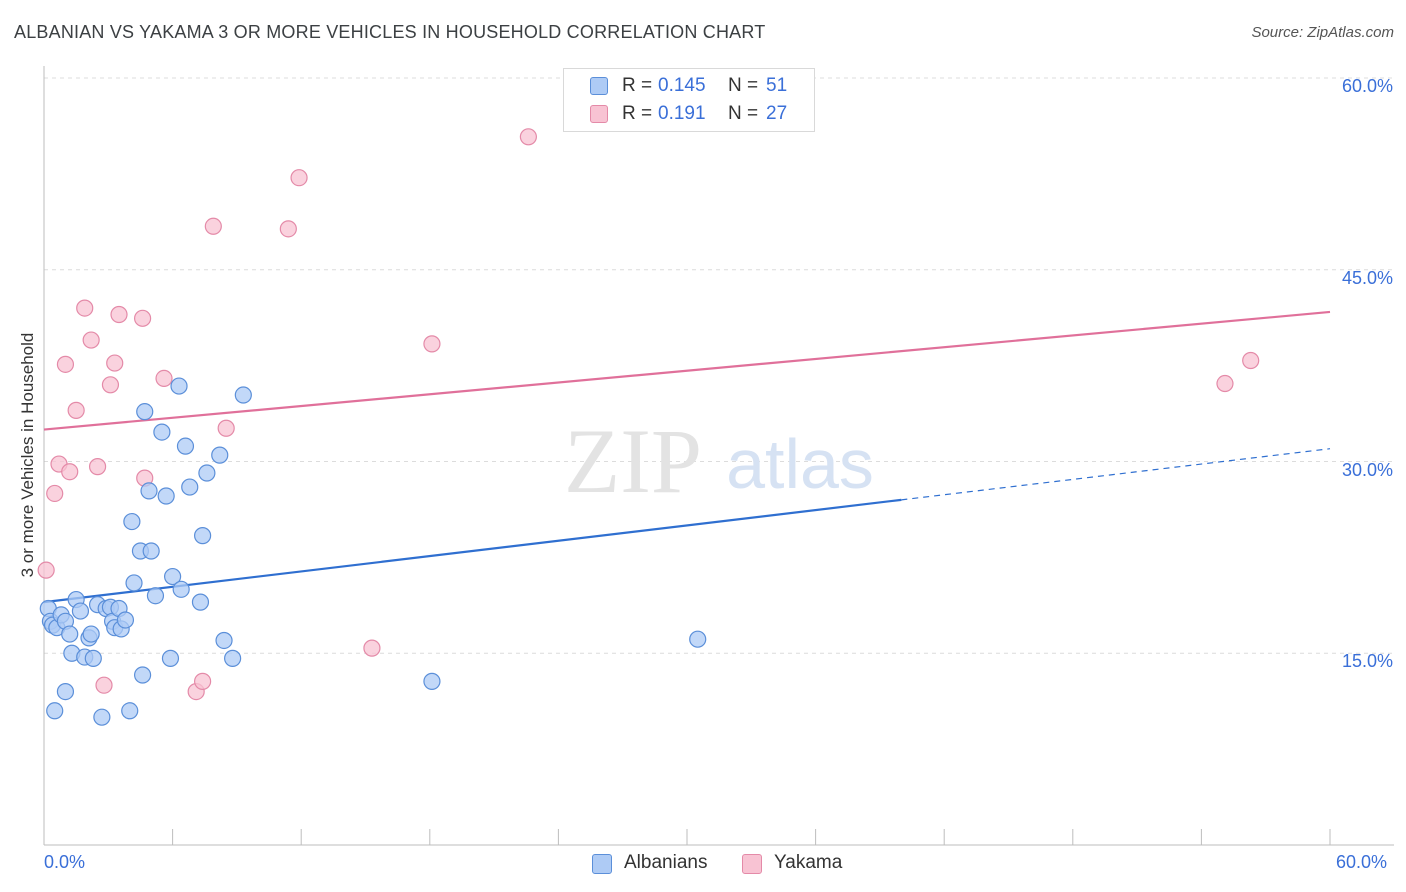 Image resolution: width=1406 pixels, height=892 pixels. Describe the element at coordinates (687, 370) in the screenshot. I see `yakama-trend-line` at that location.